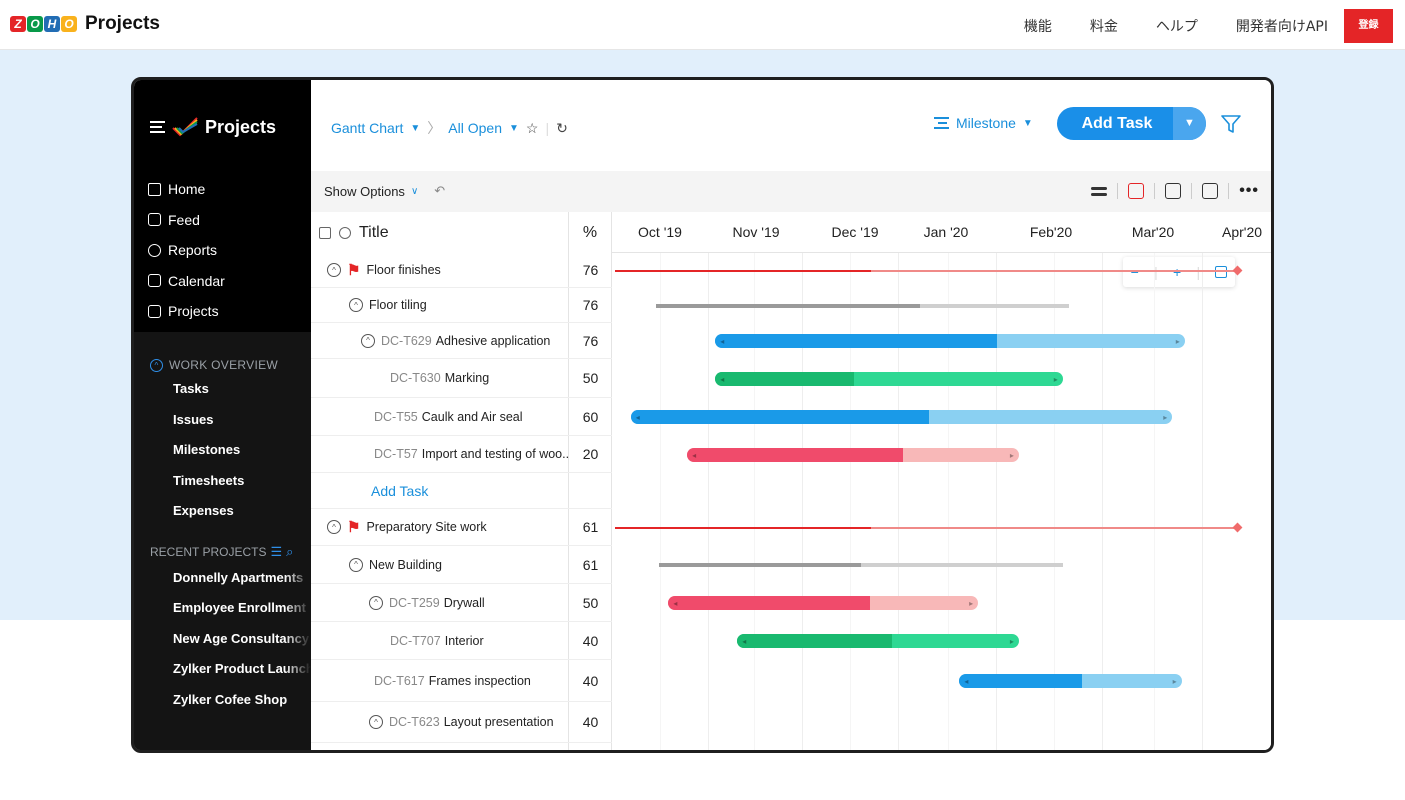 The width and height of the screenshot is (1405, 800). I want to click on sidebar-item-tasks: Tasks, so click(191, 388).